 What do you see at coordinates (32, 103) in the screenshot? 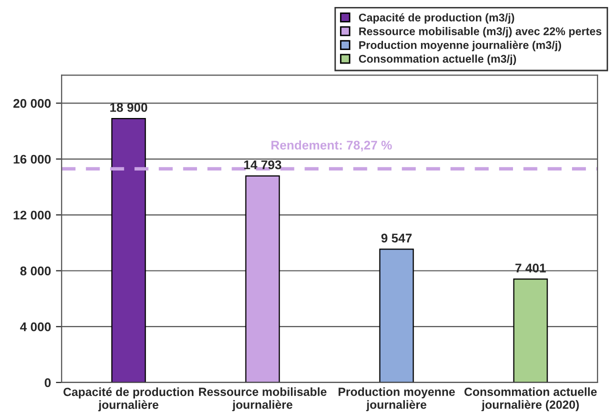
I see `y-tick-label: 20 000` at bounding box center [32, 103].